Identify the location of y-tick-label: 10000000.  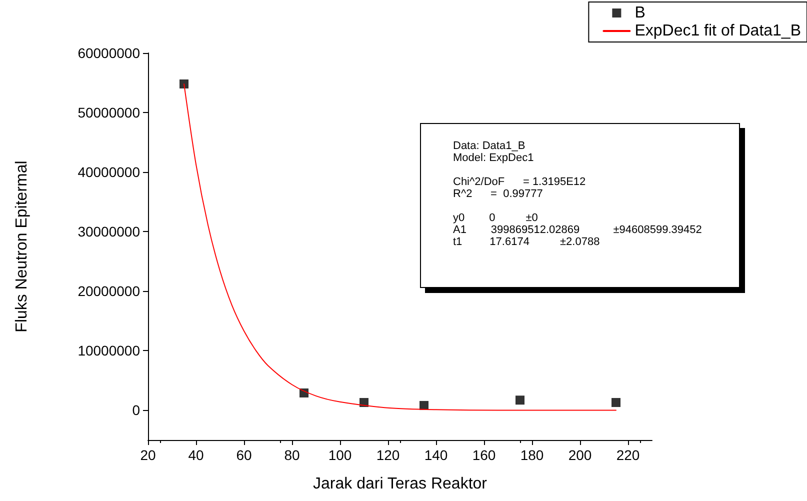
(109, 350).